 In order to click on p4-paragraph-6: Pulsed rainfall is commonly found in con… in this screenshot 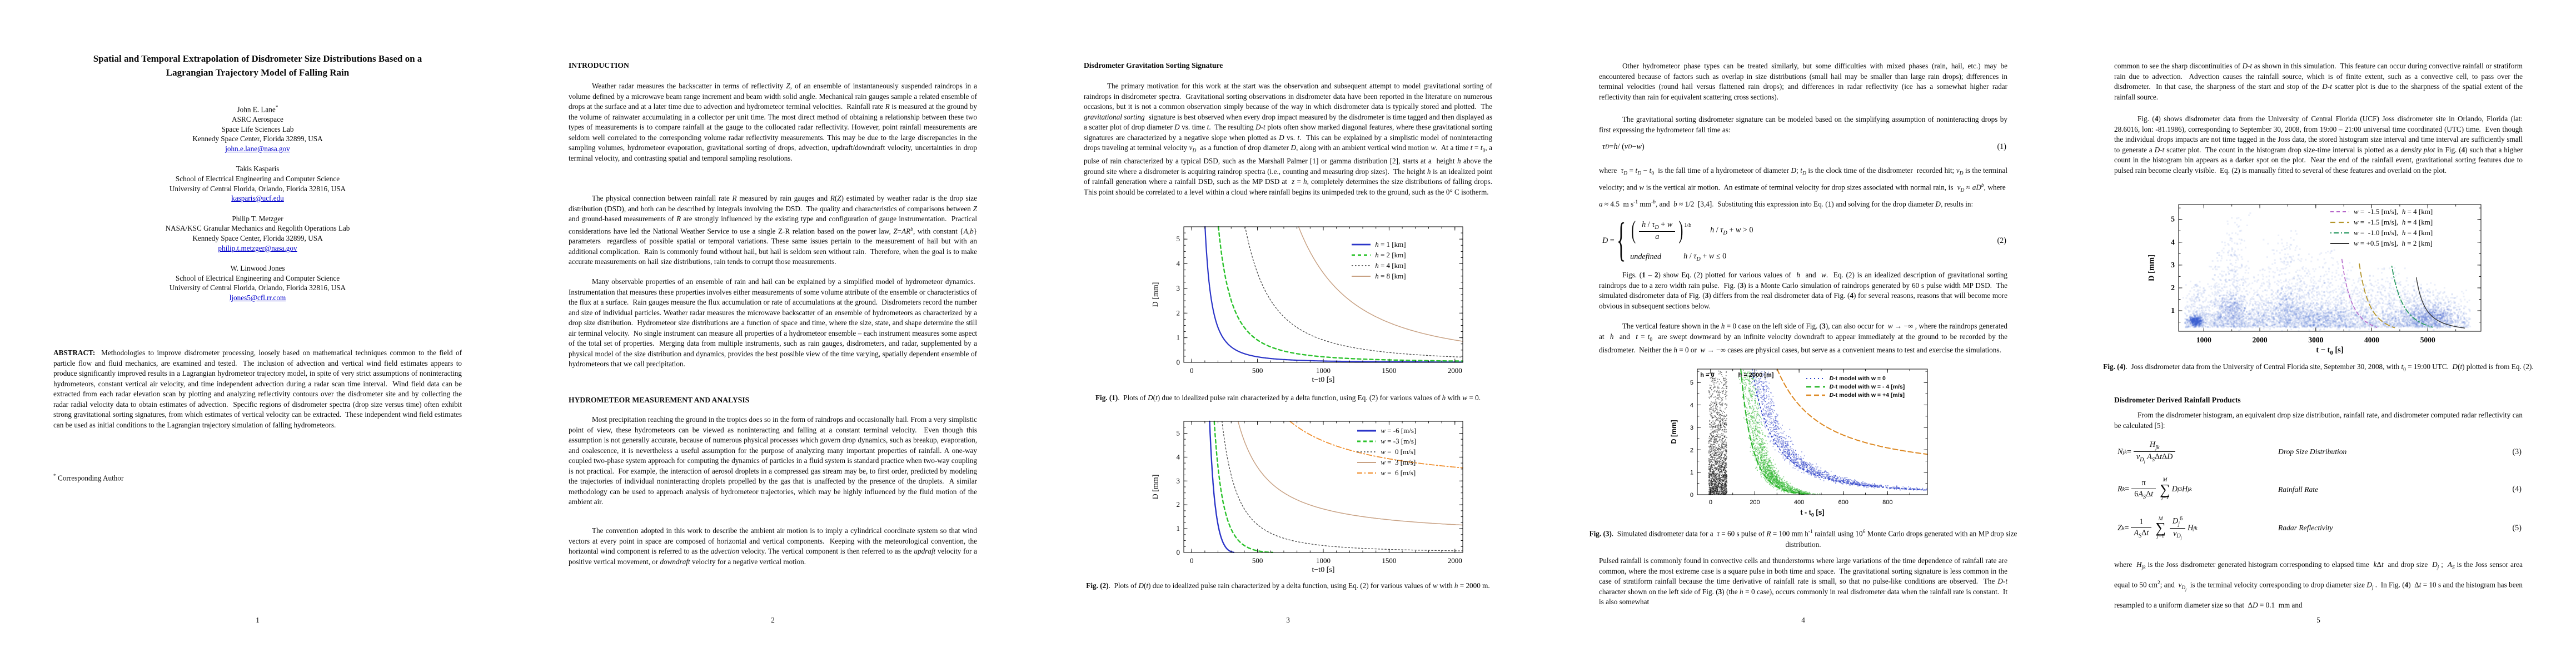, I will do `click(1803, 581)`.